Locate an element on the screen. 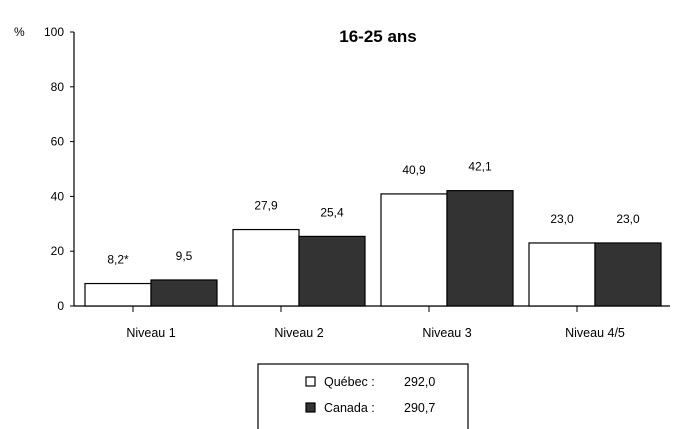 The image size is (674, 429). legend-label-québec: Québec : is located at coordinates (349, 382).